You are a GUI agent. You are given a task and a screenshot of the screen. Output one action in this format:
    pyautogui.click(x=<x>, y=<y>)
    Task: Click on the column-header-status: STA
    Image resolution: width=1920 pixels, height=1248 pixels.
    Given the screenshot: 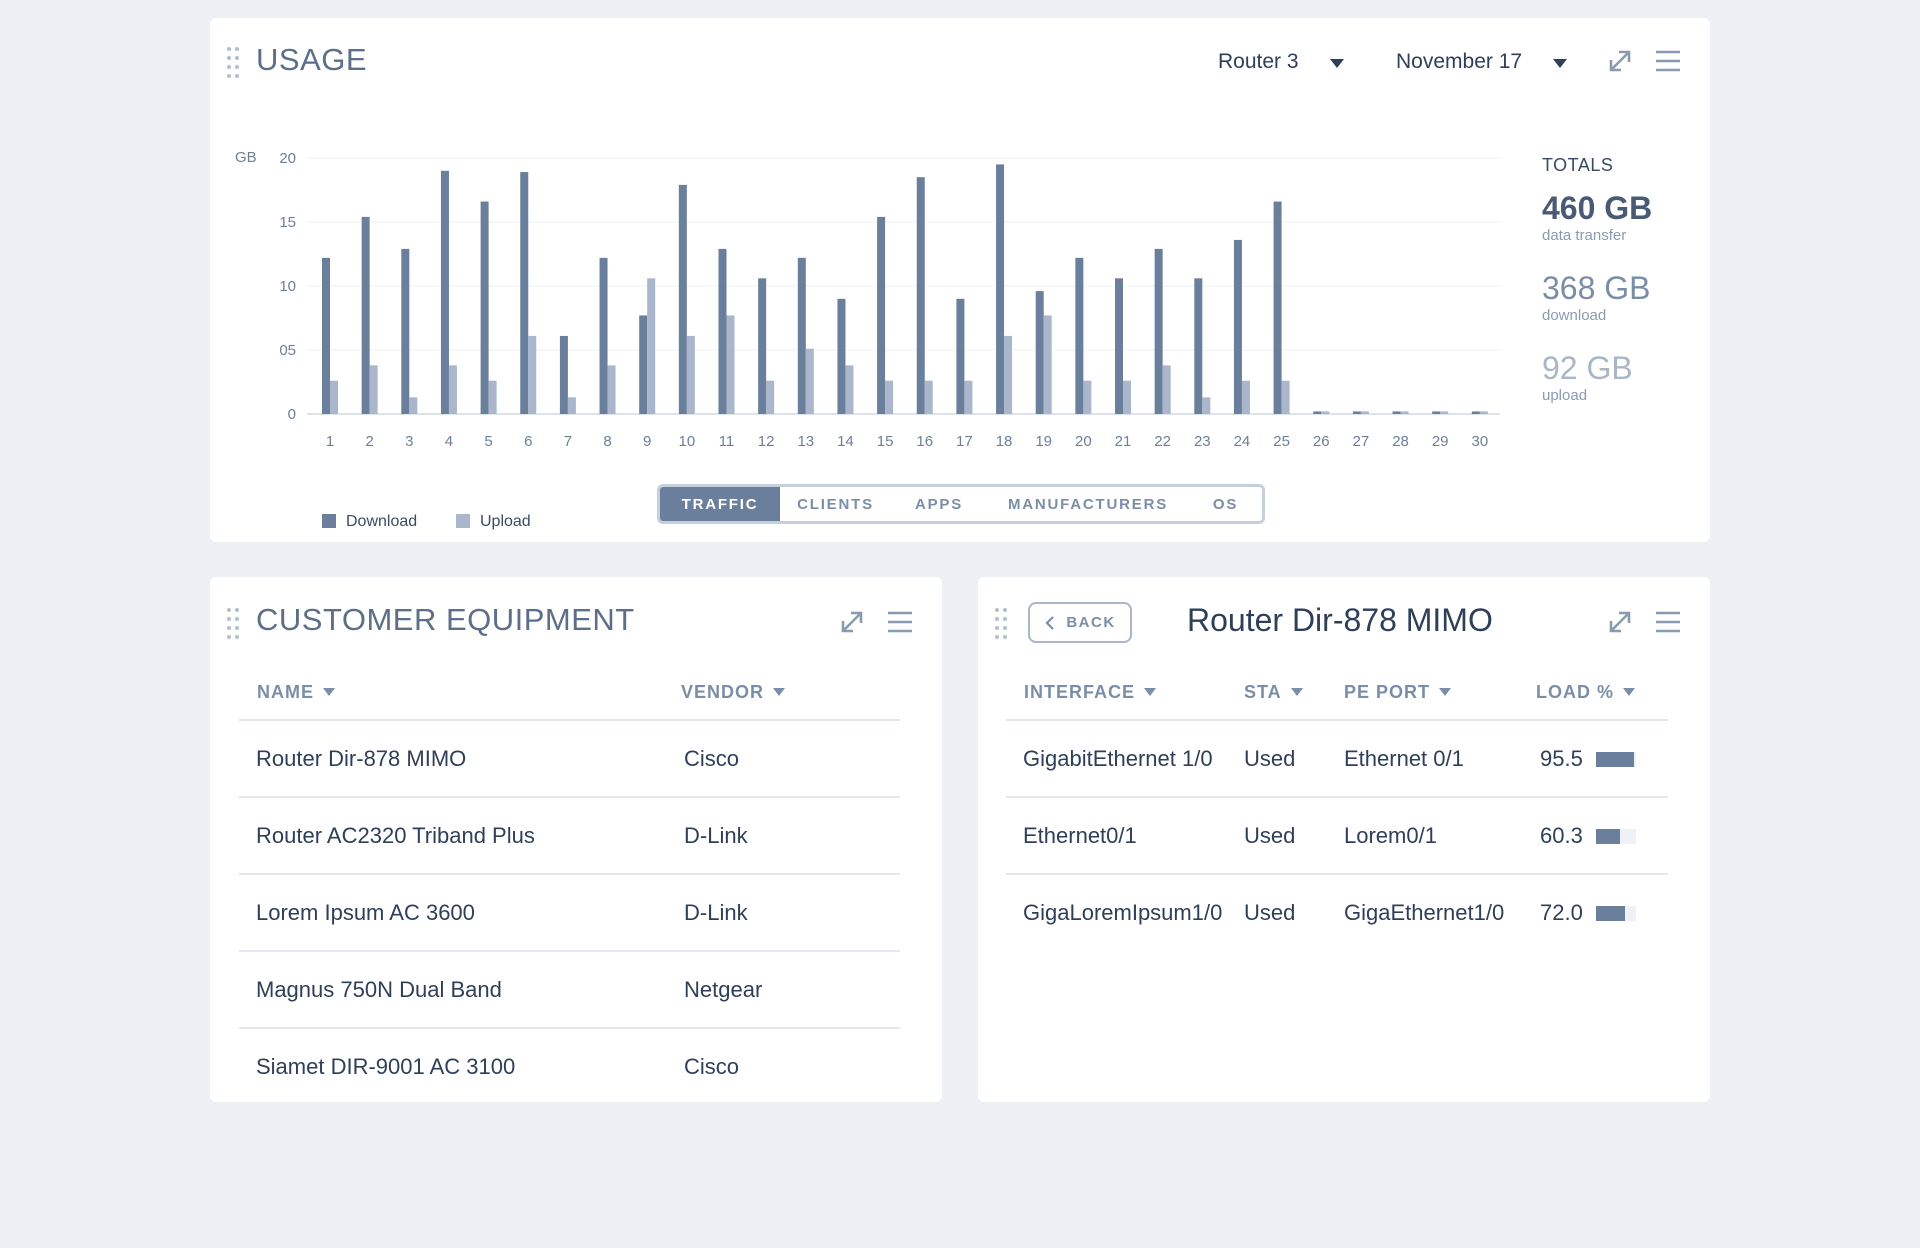 What is the action you would take?
    pyautogui.click(x=1294, y=693)
    